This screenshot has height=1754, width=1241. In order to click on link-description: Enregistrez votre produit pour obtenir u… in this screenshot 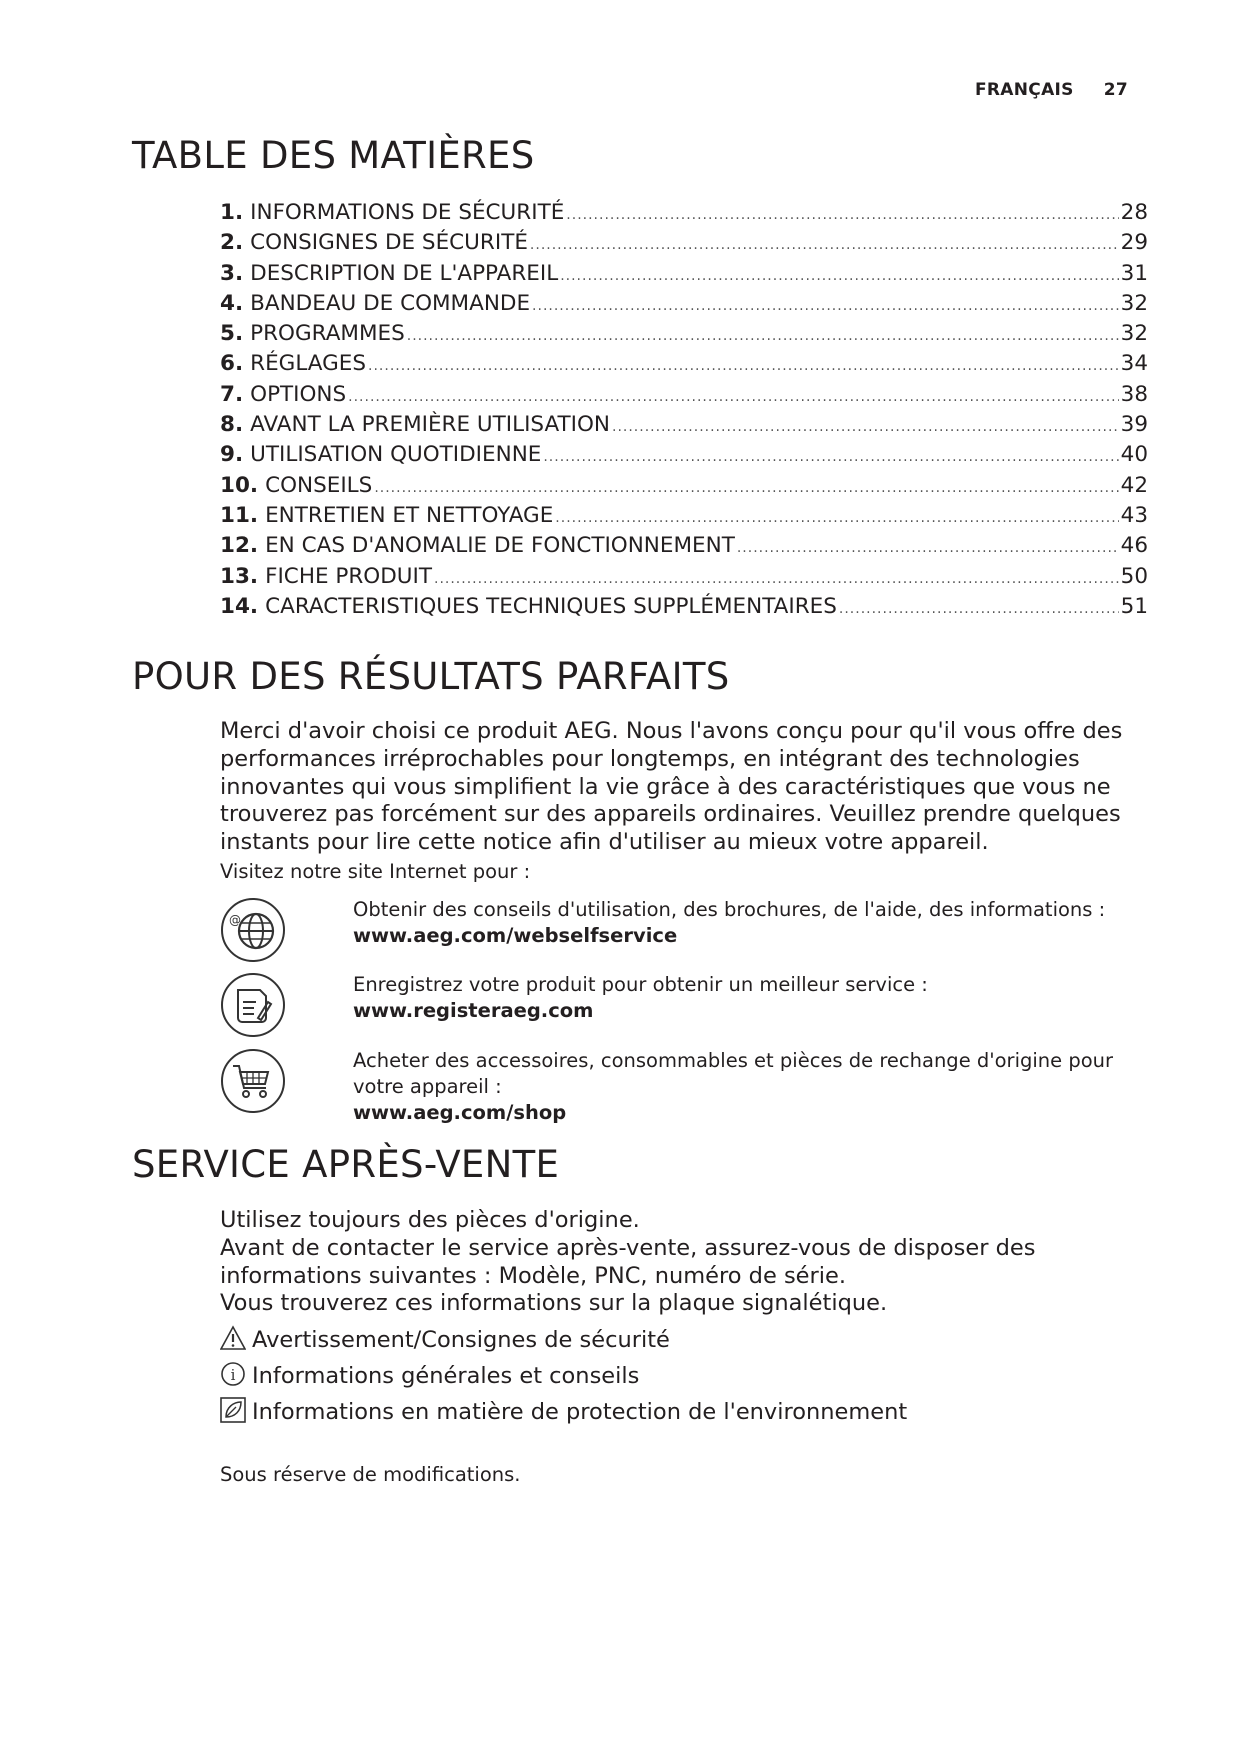, I will do `click(640, 984)`.